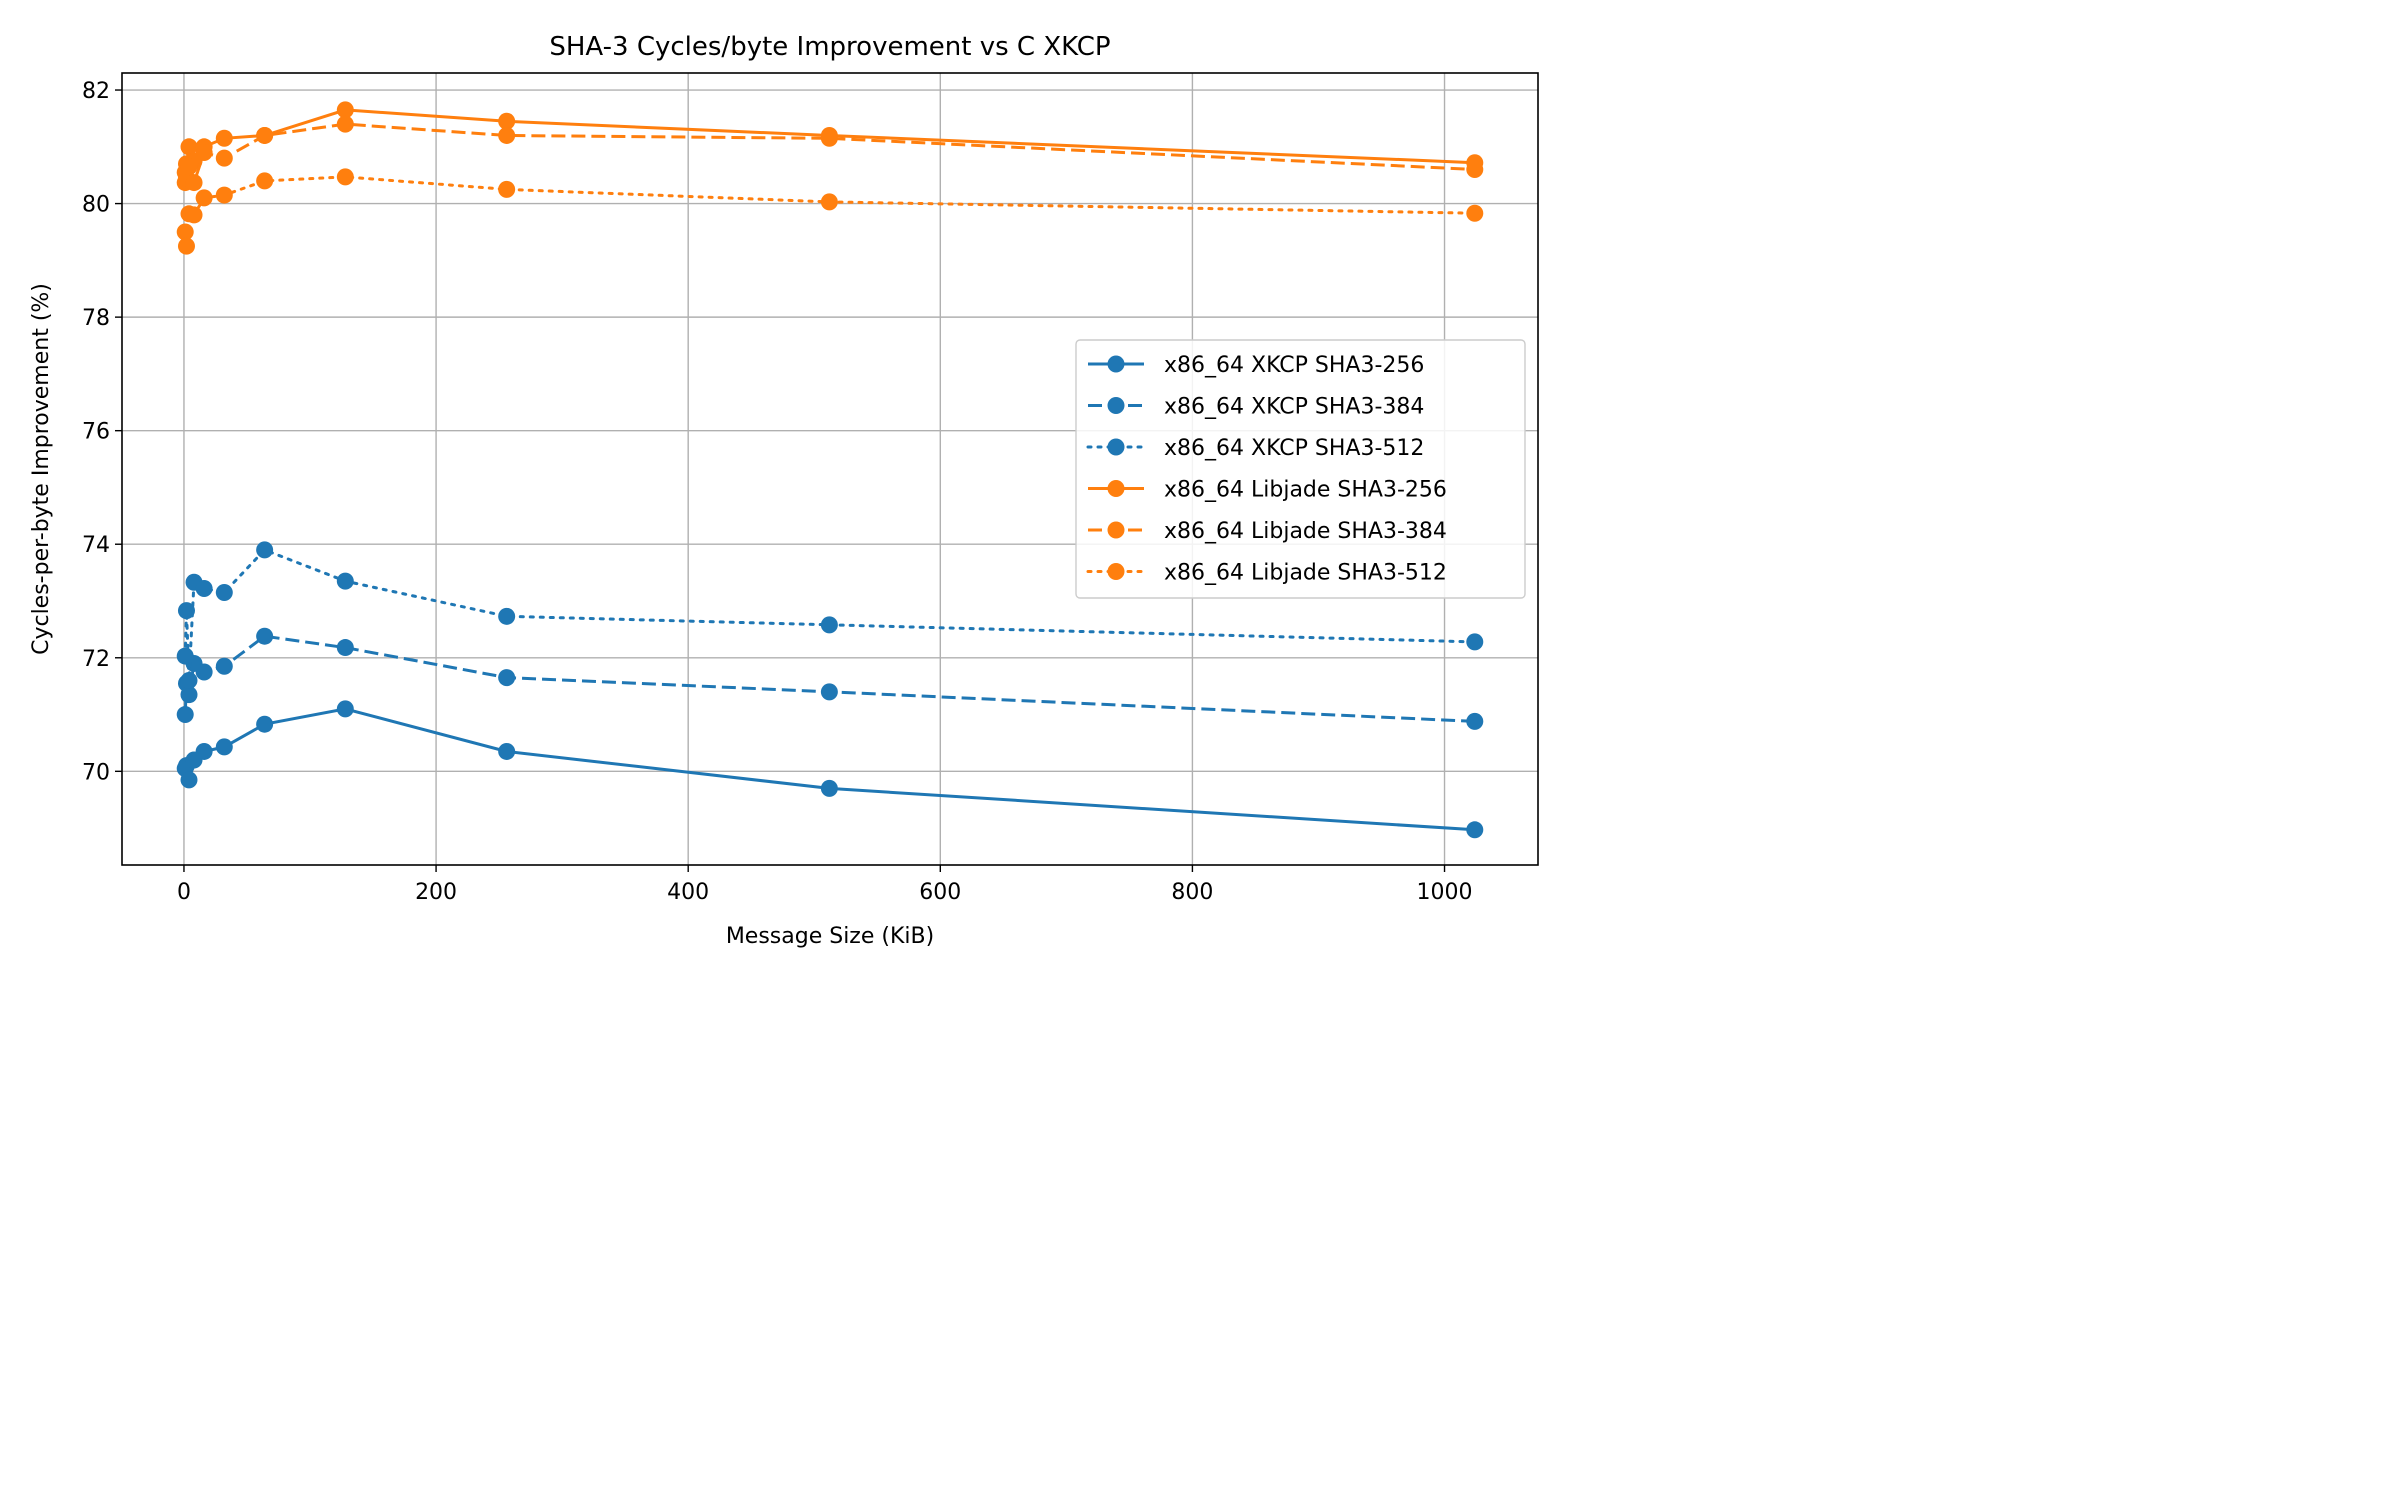 This screenshot has width=2400, height=1500. I want to click on legend-box, so click(1300, 469).